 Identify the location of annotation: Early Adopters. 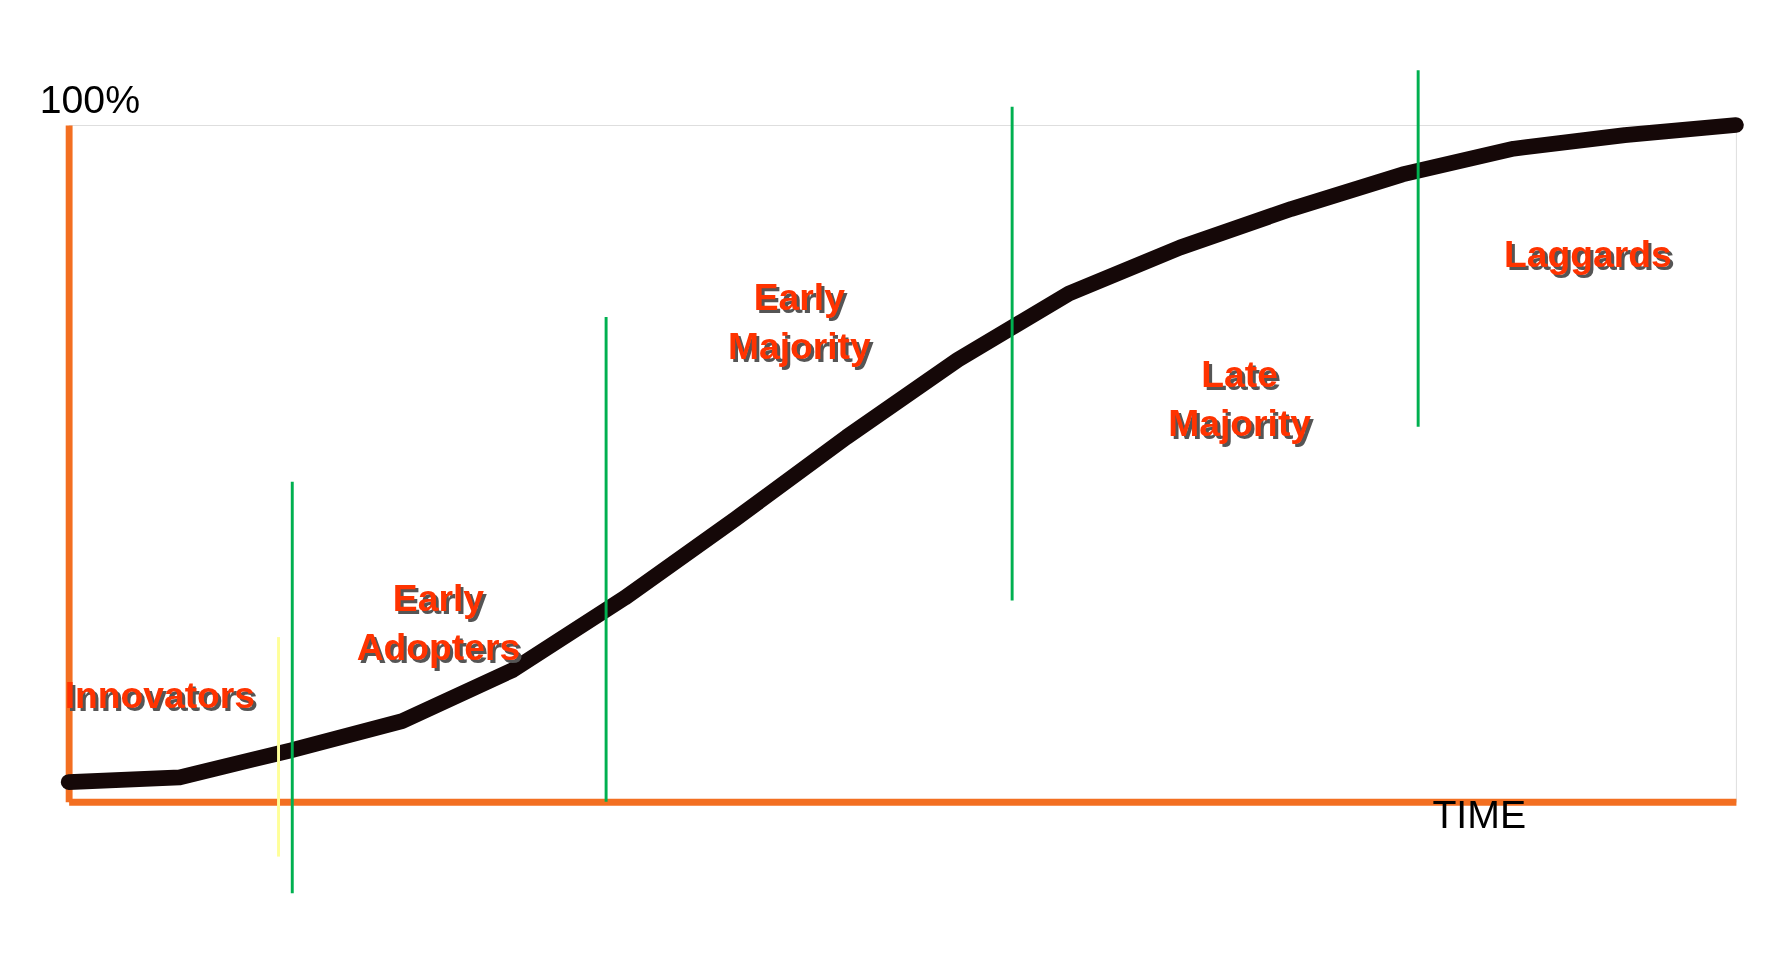
(441, 626).